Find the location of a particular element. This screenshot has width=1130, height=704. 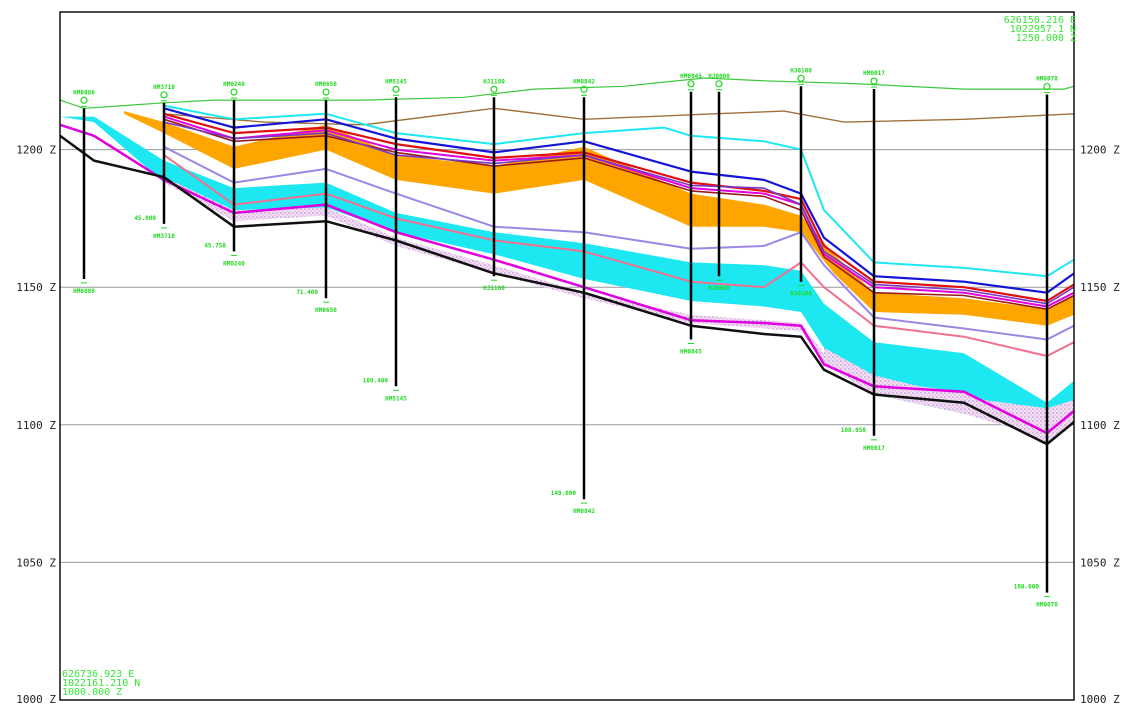

borehole-depth: 180.000 is located at coordinates (1027, 587).